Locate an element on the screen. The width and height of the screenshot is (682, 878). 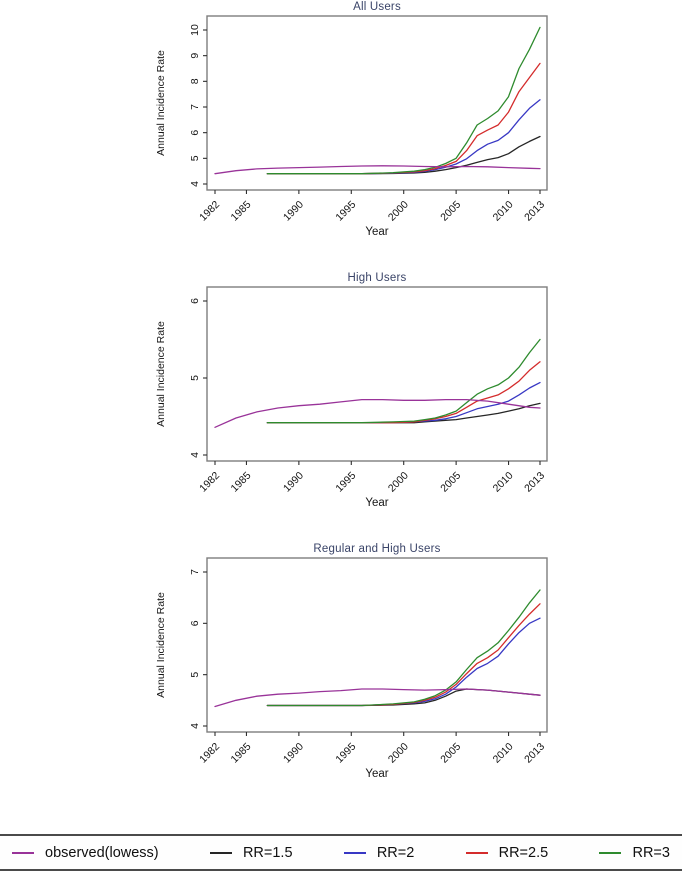
chart-title-high-users: High Users is located at coordinates (377, 278).